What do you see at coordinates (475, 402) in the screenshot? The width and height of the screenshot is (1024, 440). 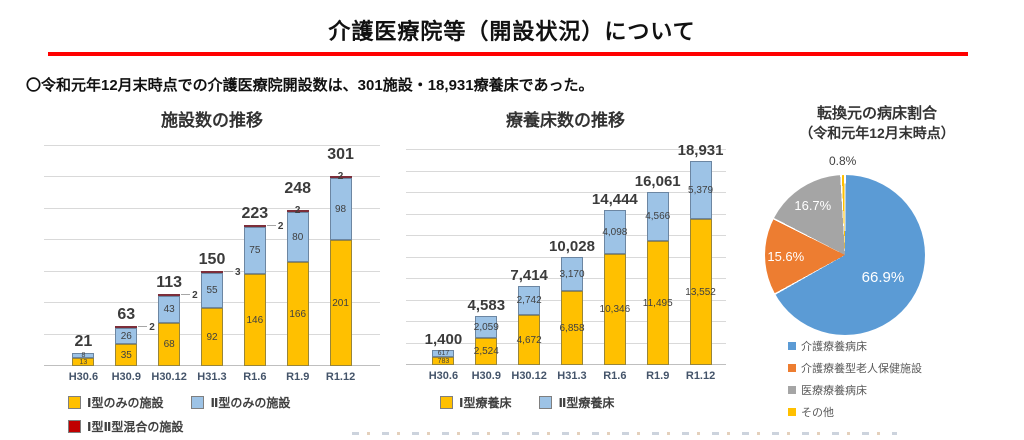 I see `legend-item: Ⅰ型療養床` at bounding box center [475, 402].